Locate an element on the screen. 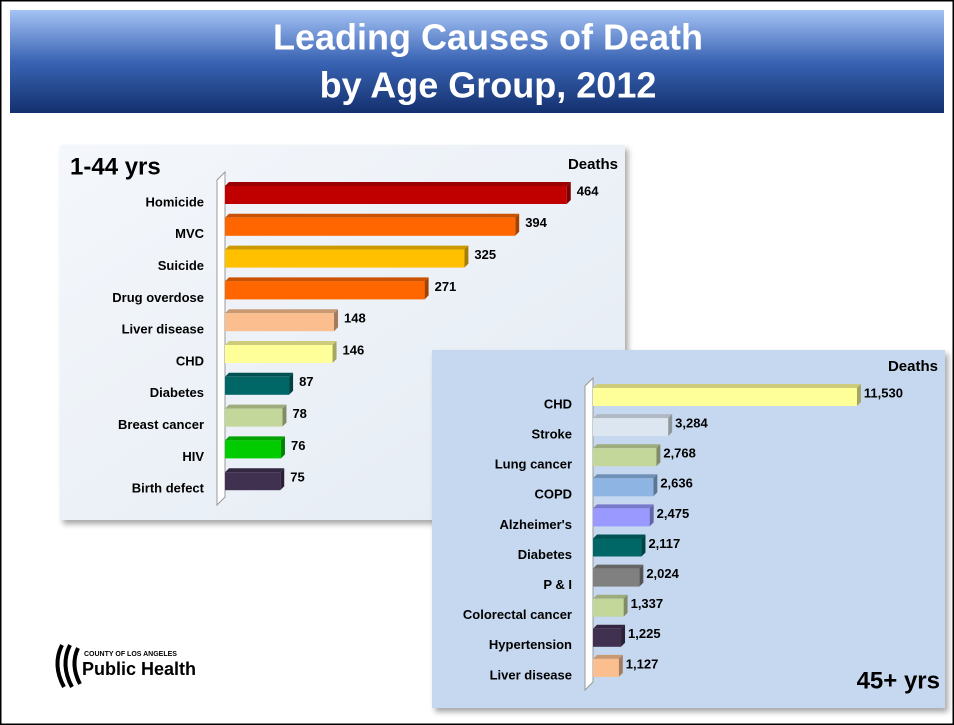 The height and width of the screenshot is (725, 954). data-label: 1,225 is located at coordinates (644, 633).